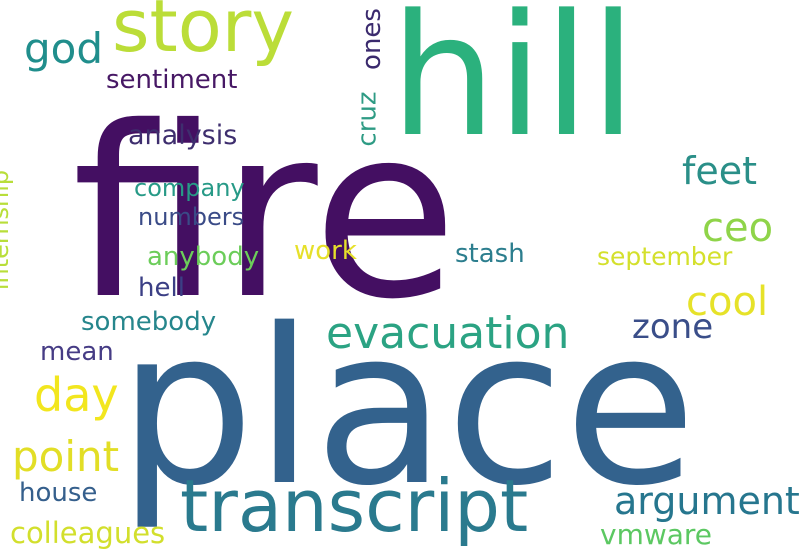  Describe the element at coordinates (325, 251) in the screenshot. I see `word-work: work` at that location.